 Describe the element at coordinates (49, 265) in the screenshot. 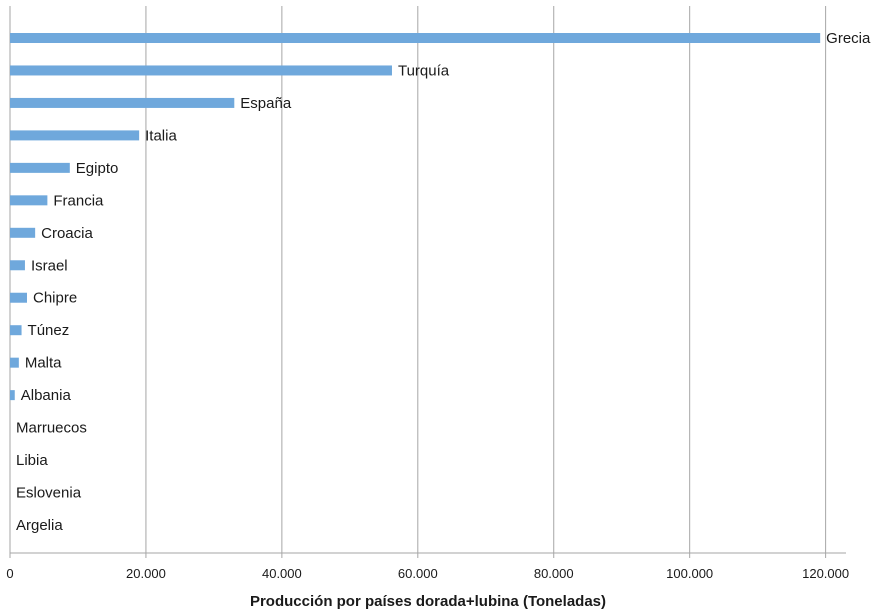

I see `category-label: Israel` at that location.